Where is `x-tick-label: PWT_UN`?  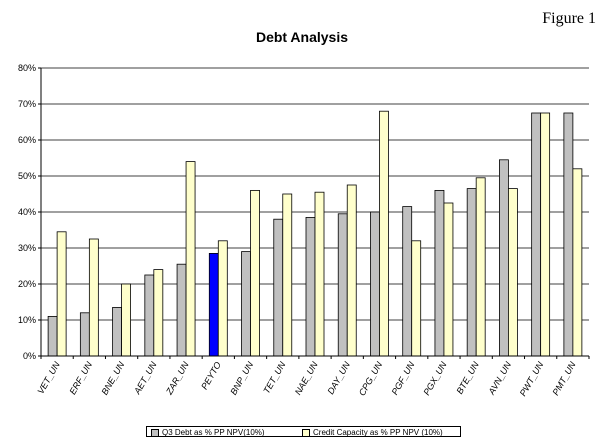 x-tick-label: PWT_UN is located at coordinates (532, 379).